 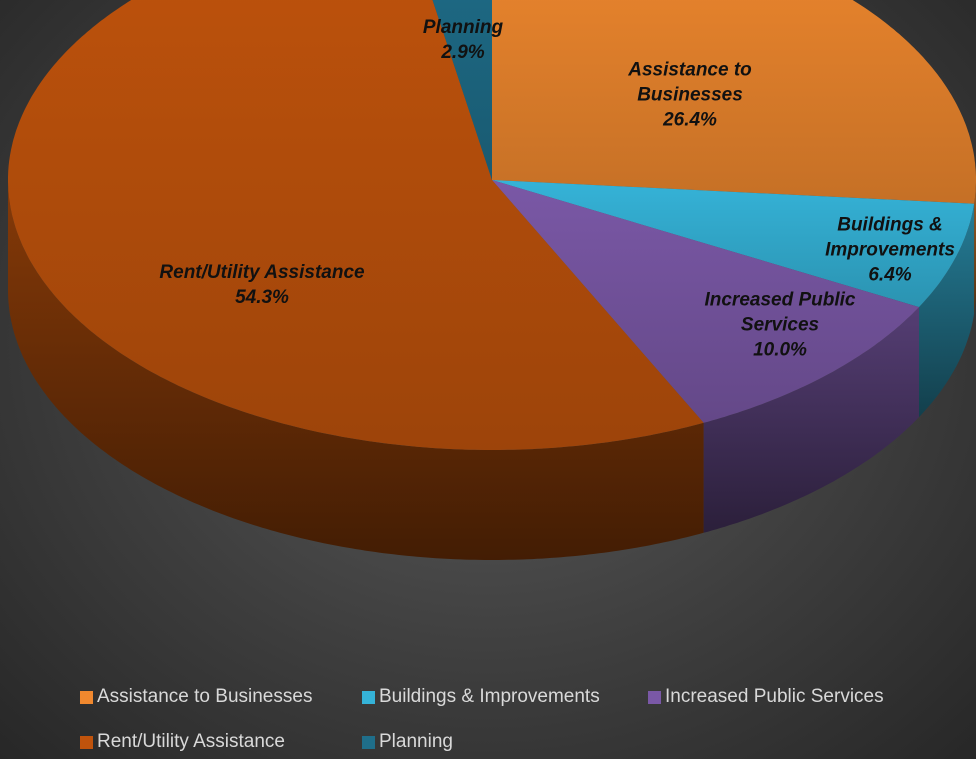 What do you see at coordinates (690, 82) in the screenshot?
I see `data-label-name: Assistance to Businesses` at bounding box center [690, 82].